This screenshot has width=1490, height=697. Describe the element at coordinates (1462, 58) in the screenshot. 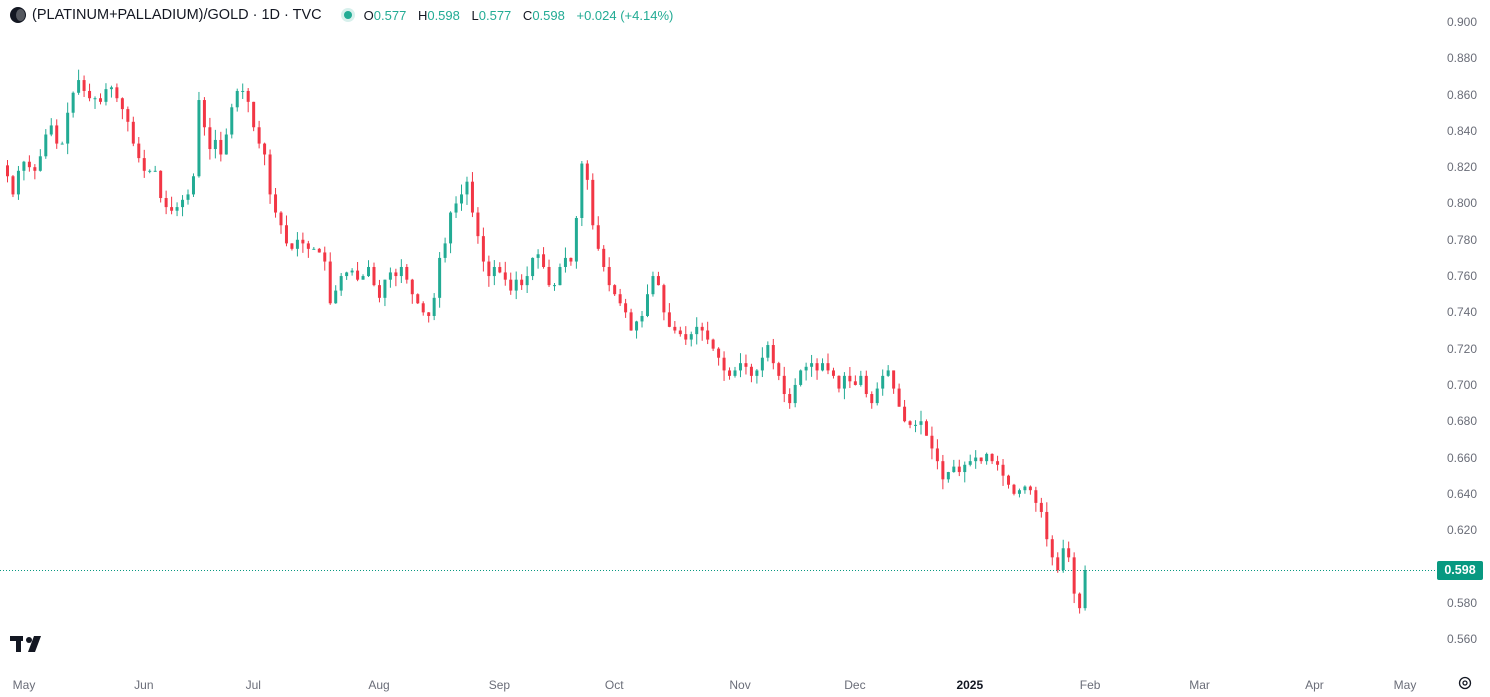

I see `y-tick-label: 0.880` at that location.